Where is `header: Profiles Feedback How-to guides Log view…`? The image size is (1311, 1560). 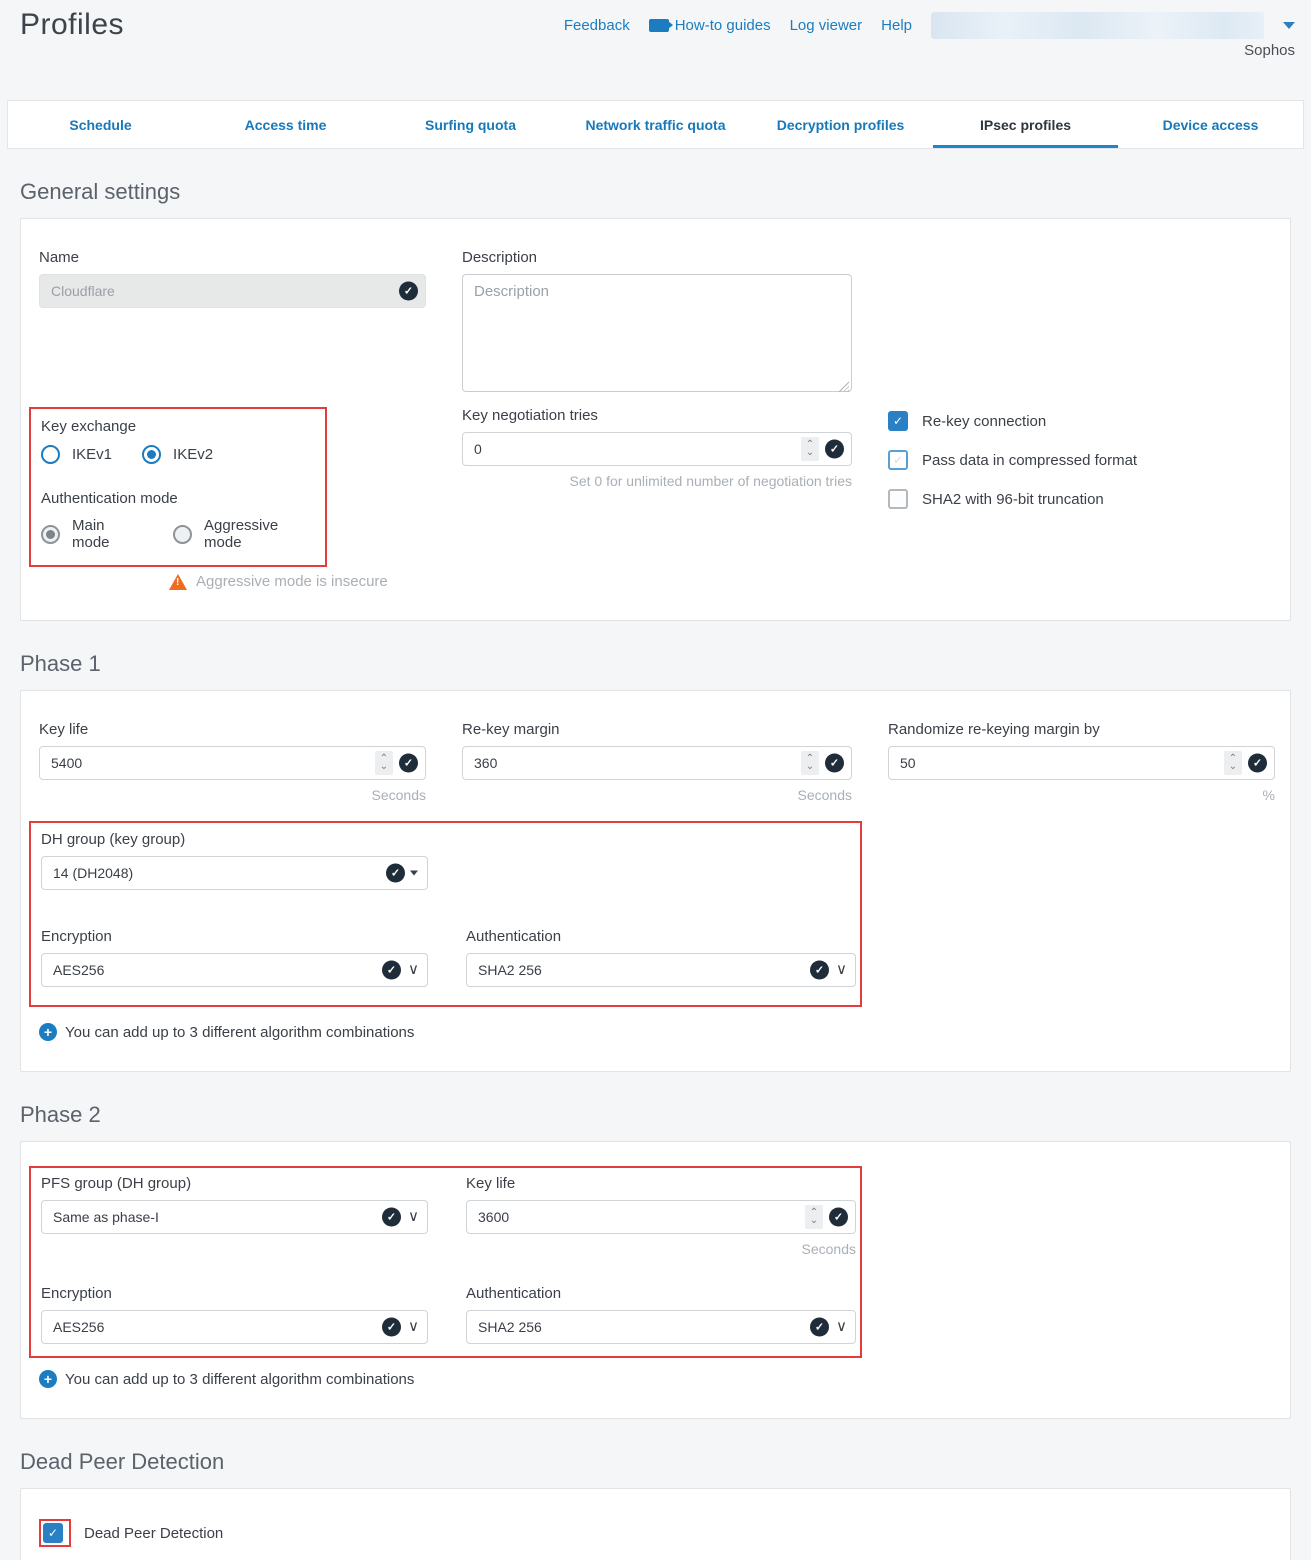
header: Profiles Feedback How-to guides Log view… is located at coordinates (655, 50).